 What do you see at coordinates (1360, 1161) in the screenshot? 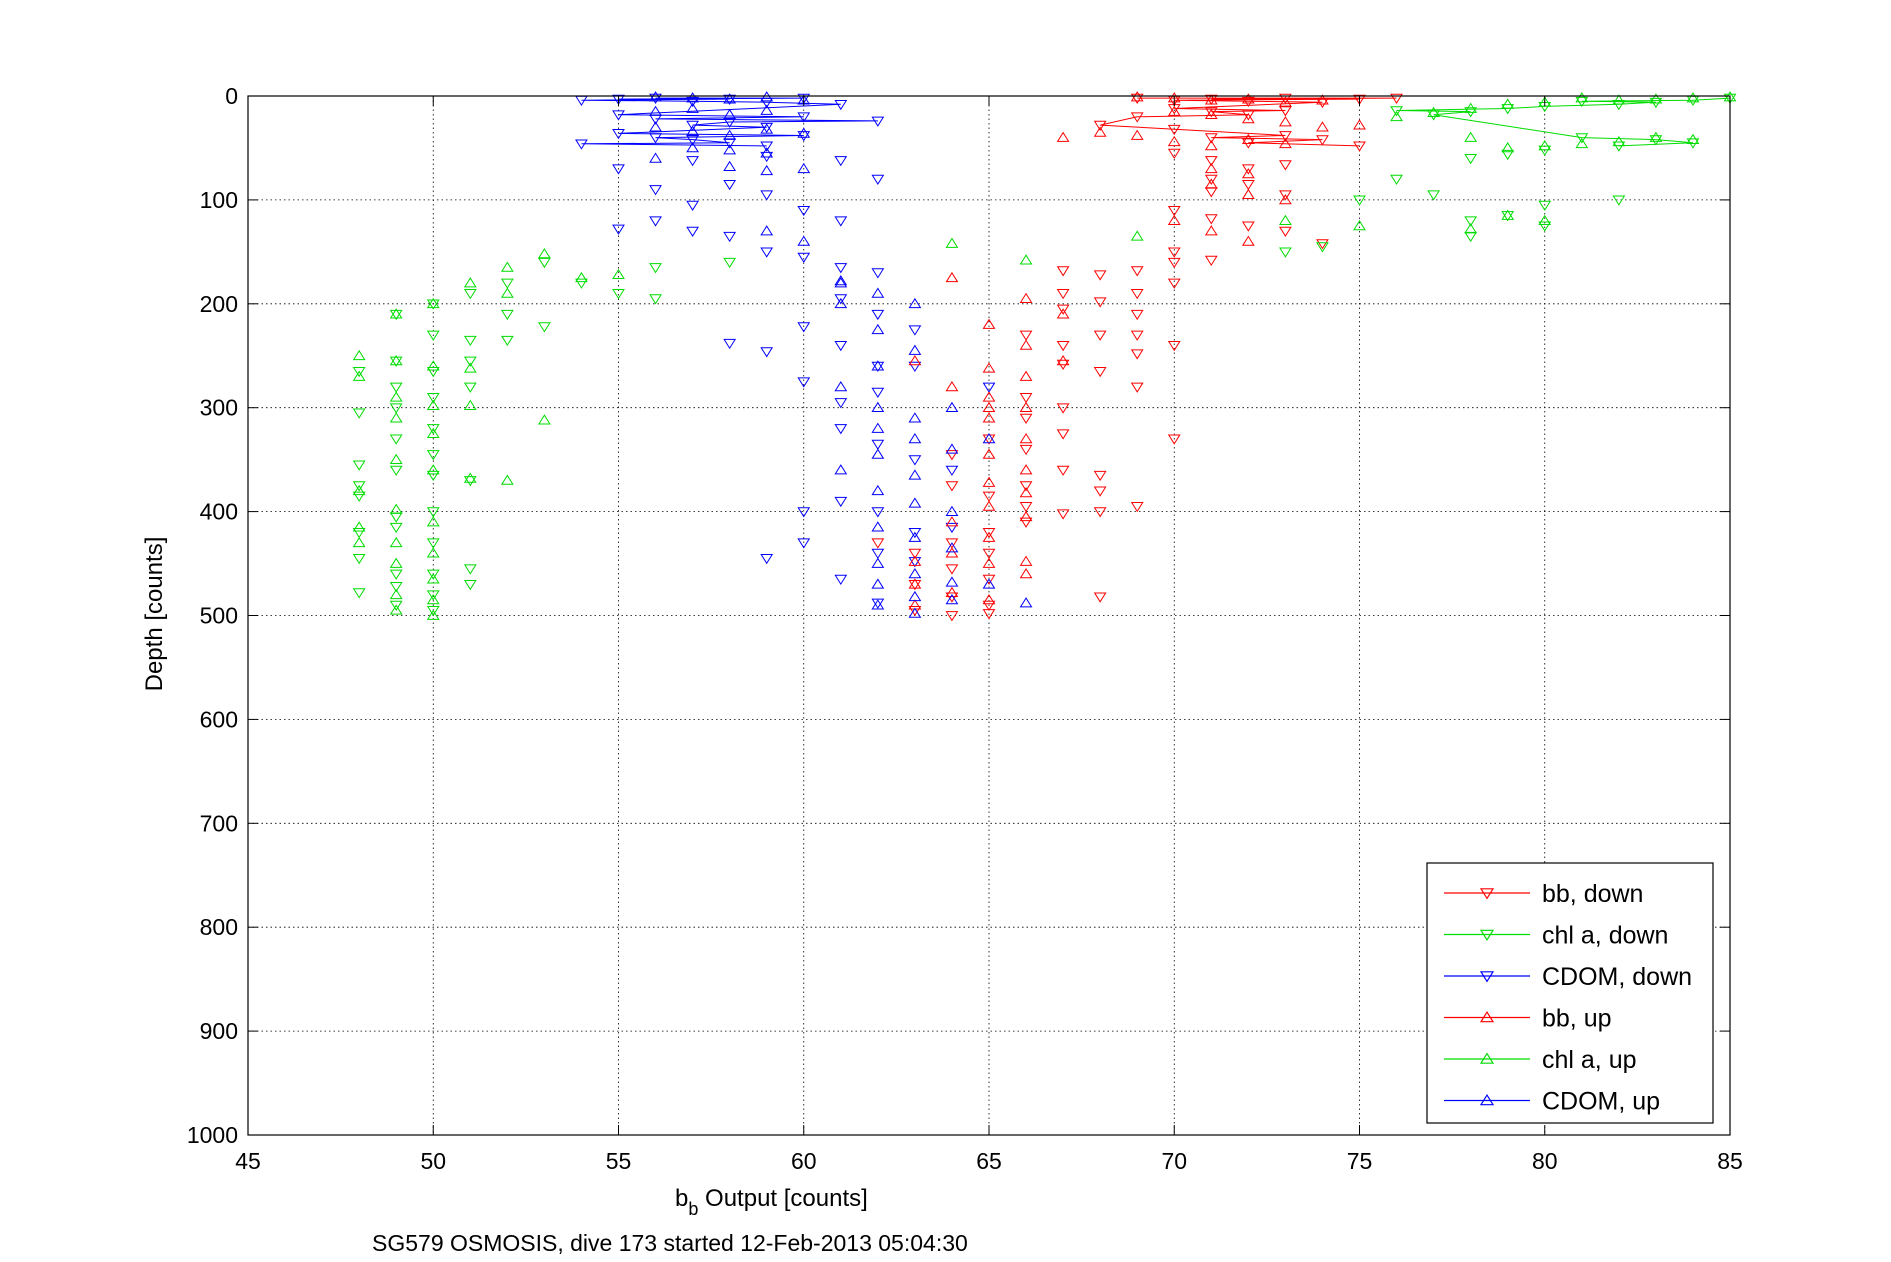
I see `x-tick-label: 75` at bounding box center [1360, 1161].